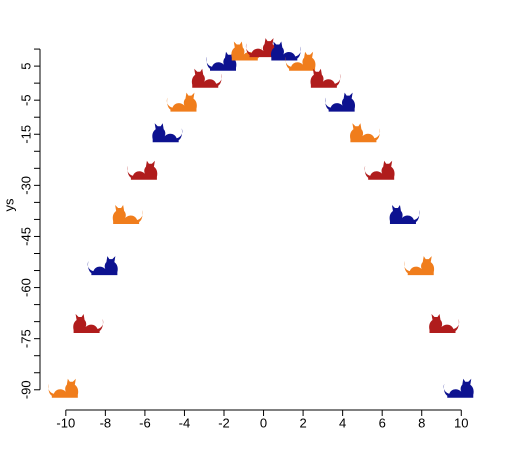  What do you see at coordinates (25, 287) in the screenshot?
I see `y-tick-label: -60` at bounding box center [25, 287].